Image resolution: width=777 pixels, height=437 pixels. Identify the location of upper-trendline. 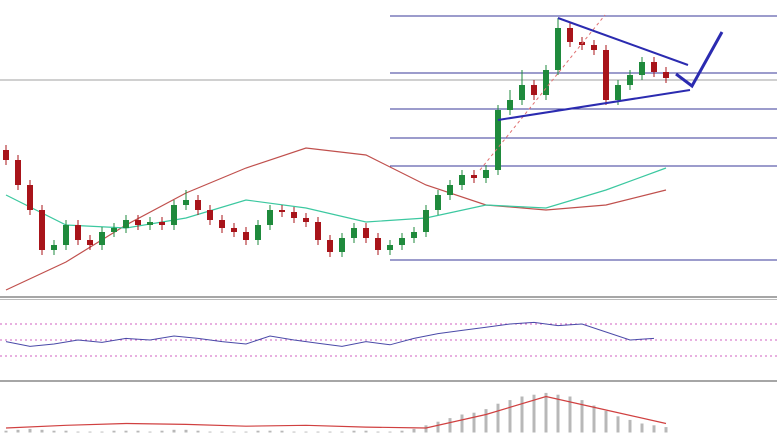
(623, 41).